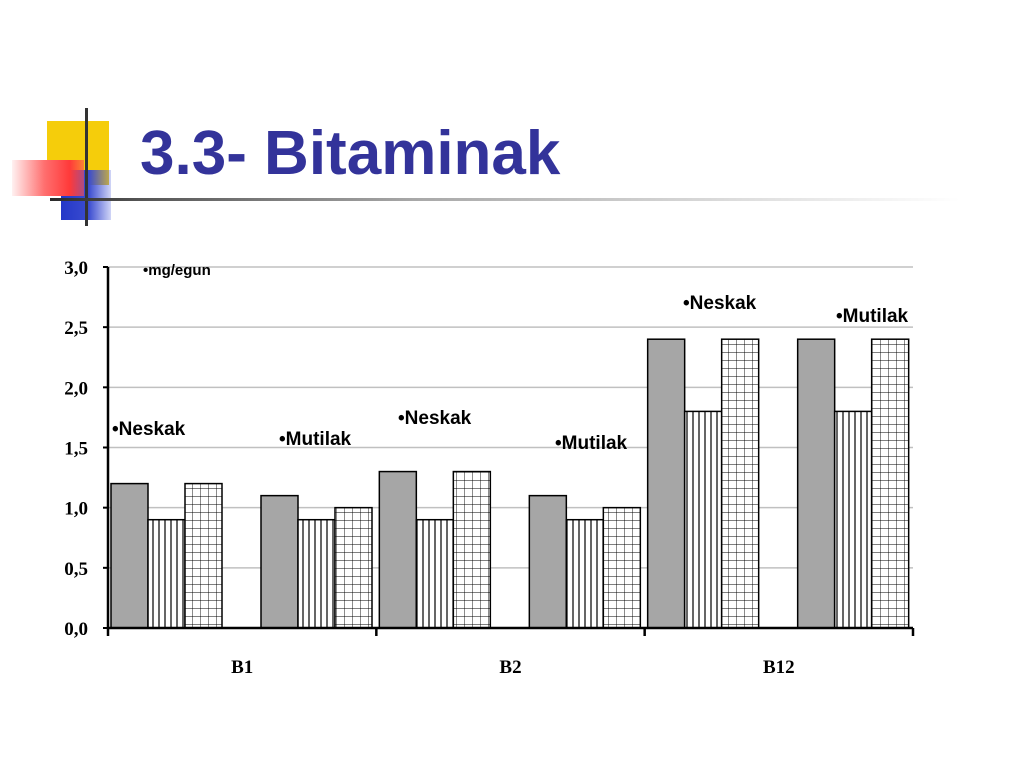  Describe the element at coordinates (76, 328) in the screenshot. I see `y-tick-label: 2,5` at that location.